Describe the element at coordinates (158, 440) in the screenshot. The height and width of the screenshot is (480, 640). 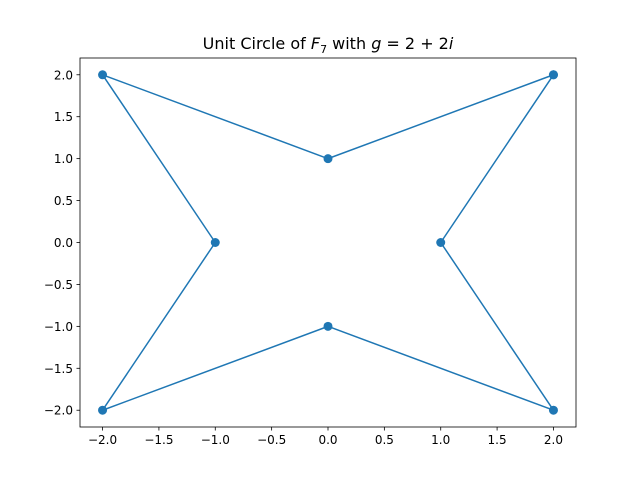
I see `x-tick-label: −1.5` at that location.